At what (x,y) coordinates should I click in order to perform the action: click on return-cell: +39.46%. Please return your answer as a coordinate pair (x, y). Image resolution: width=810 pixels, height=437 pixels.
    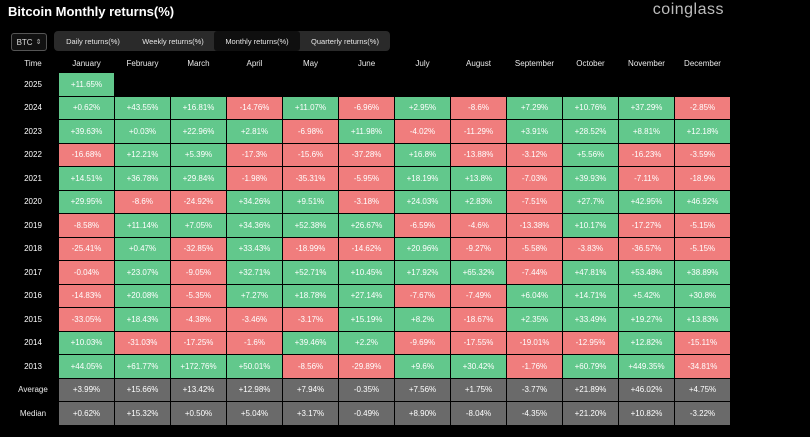
    Looking at the image, I should click on (310, 342).